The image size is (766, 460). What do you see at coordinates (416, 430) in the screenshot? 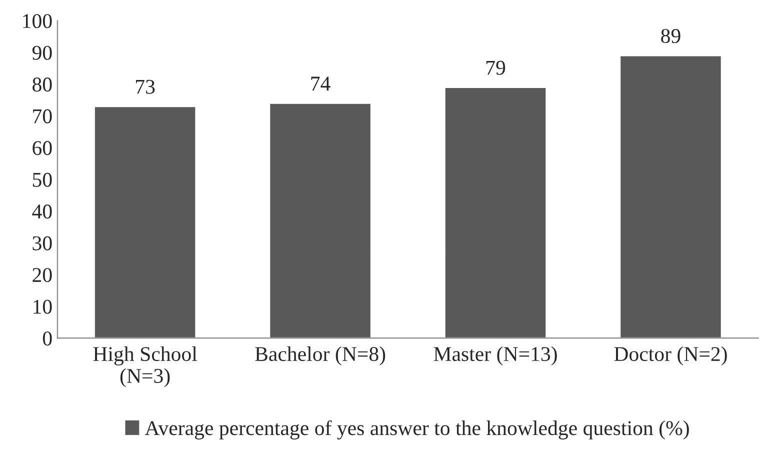
I see `legend-label: Average percentage of yes answer to the knowledge question (%)` at bounding box center [416, 430].